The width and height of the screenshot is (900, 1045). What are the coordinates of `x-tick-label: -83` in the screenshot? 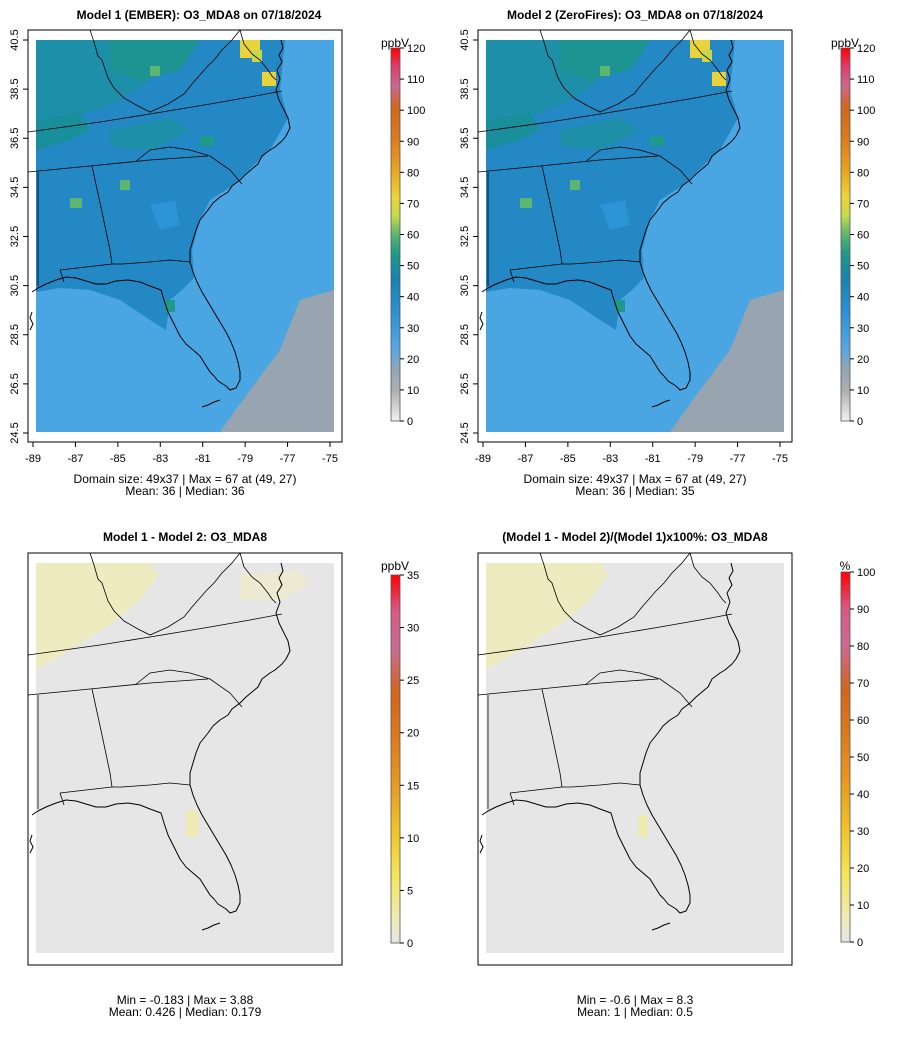 It's located at (160, 459).